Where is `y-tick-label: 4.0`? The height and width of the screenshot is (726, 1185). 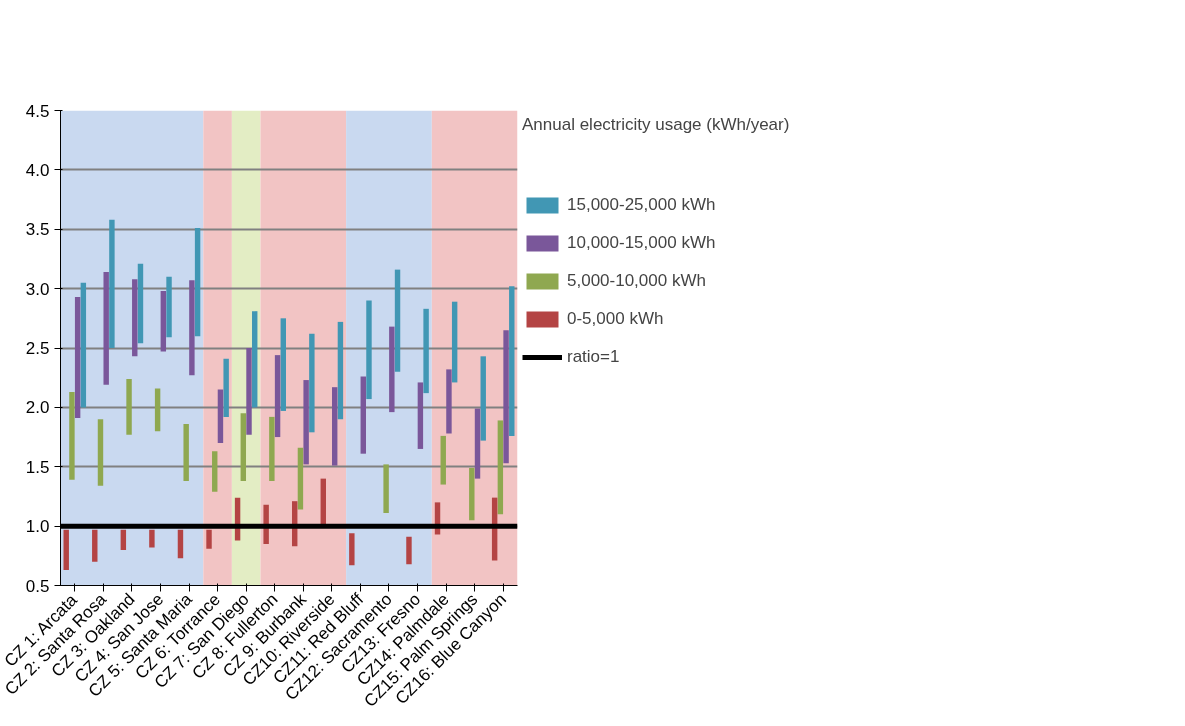 y-tick-label: 4.0 is located at coordinates (37, 170).